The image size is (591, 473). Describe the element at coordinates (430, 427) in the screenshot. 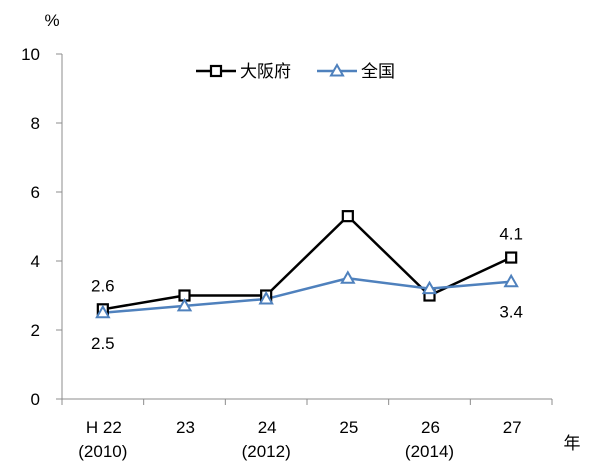

I see `x-tick-label: 26` at that location.